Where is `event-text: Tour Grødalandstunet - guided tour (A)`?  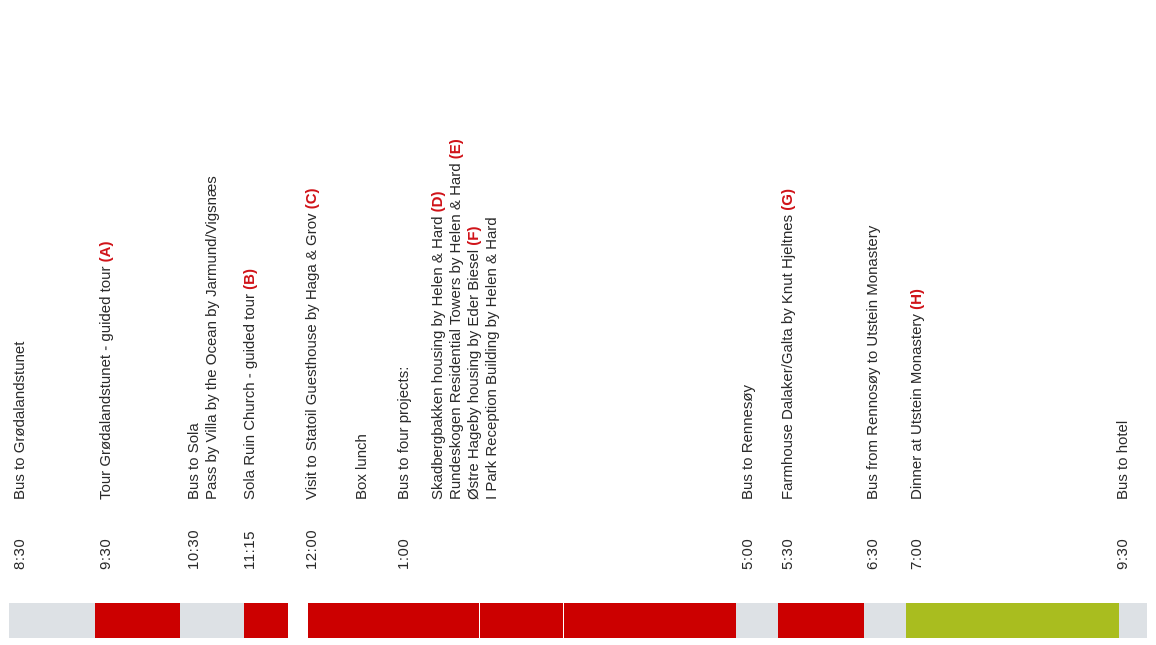 event-text: Tour Grødalandstunet - guided tour (A) is located at coordinates (105, 370).